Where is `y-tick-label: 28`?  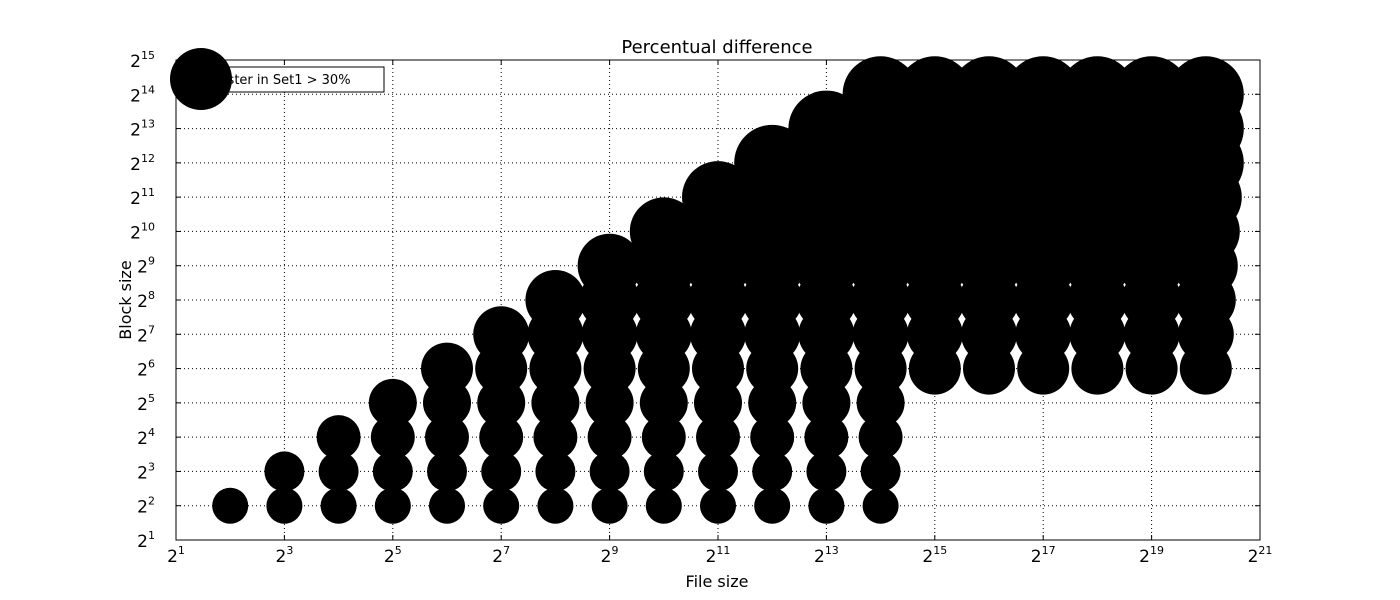
y-tick-label: 28 is located at coordinates (146, 300).